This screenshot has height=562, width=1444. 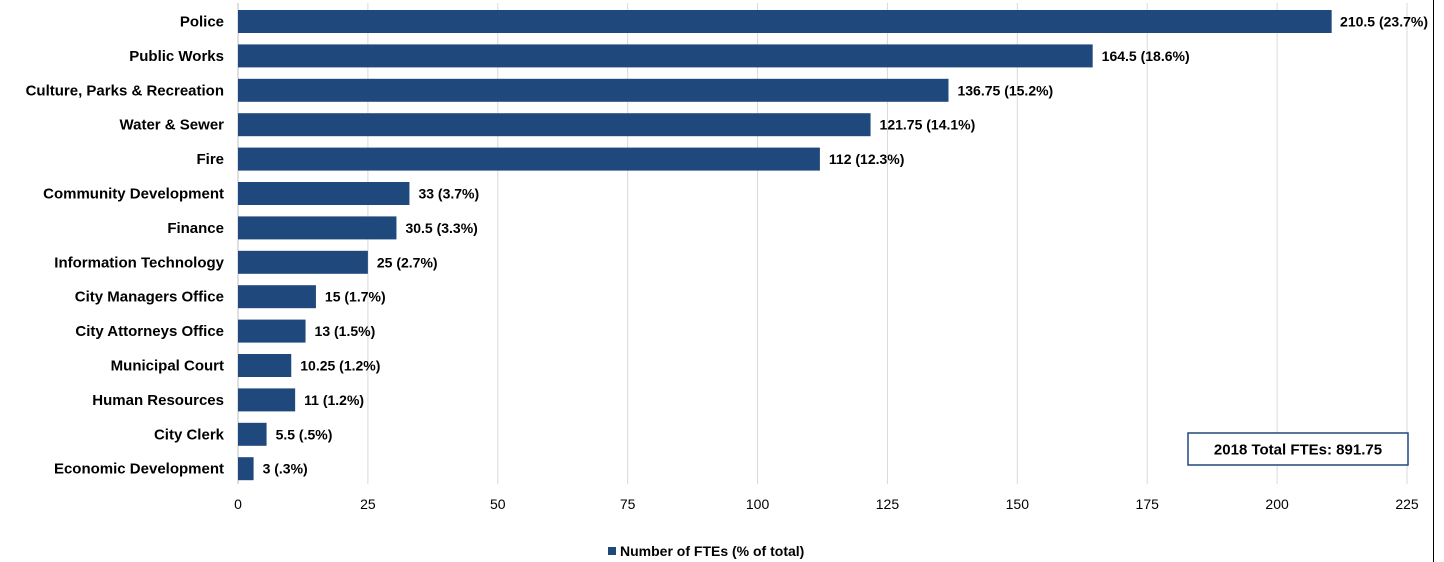 I want to click on data-label: 13 (1.5%), so click(x=345, y=331).